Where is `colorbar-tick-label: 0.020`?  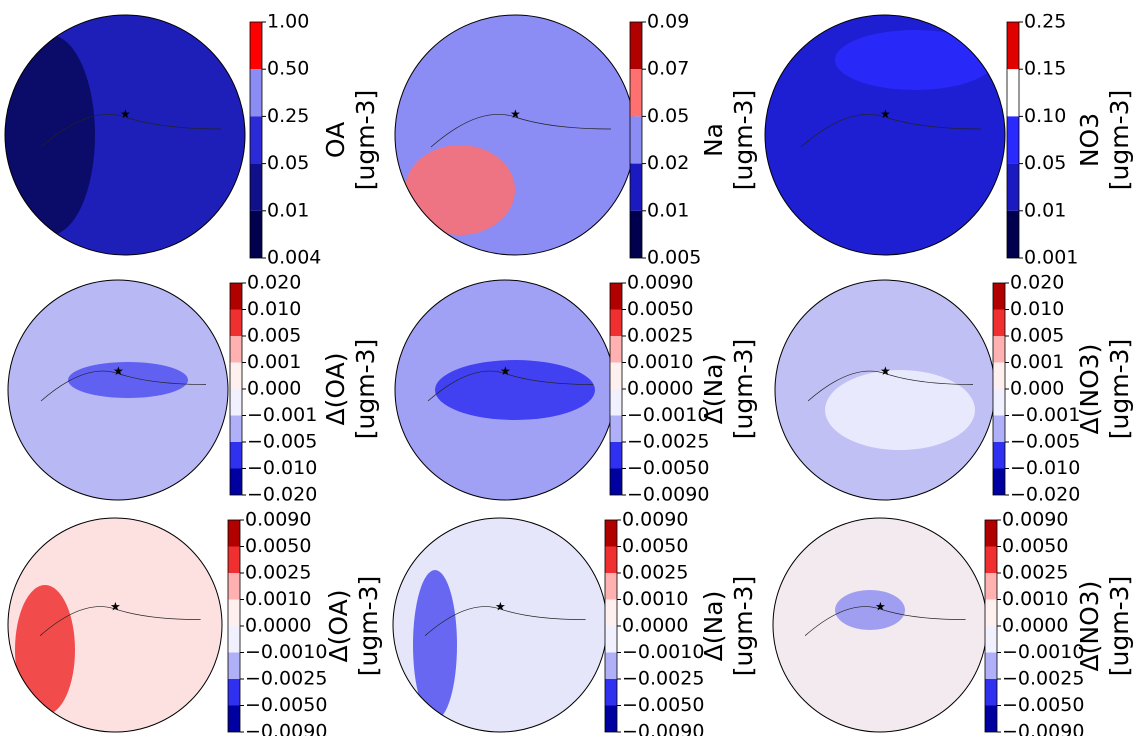
colorbar-tick-label: 0.020 is located at coordinates (274, 283).